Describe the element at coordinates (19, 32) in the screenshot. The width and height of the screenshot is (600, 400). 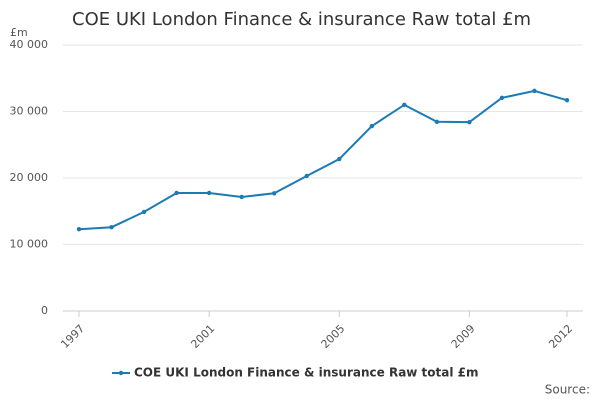
I see `y-axis-label: £m` at that location.